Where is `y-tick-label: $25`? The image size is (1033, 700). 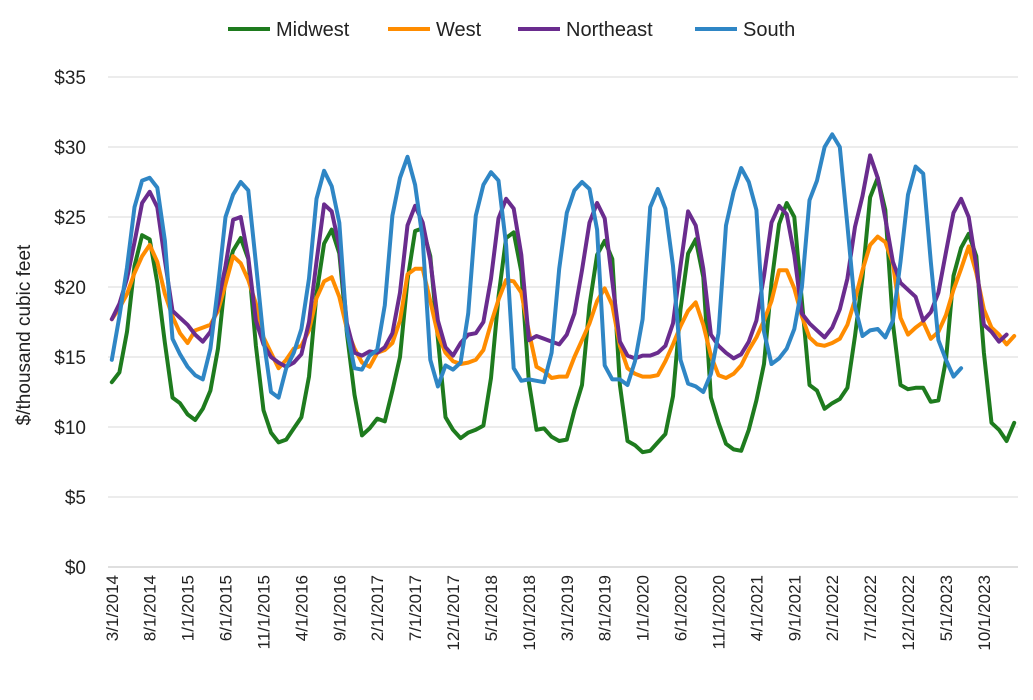
y-tick-label: $25 is located at coordinates (70, 218).